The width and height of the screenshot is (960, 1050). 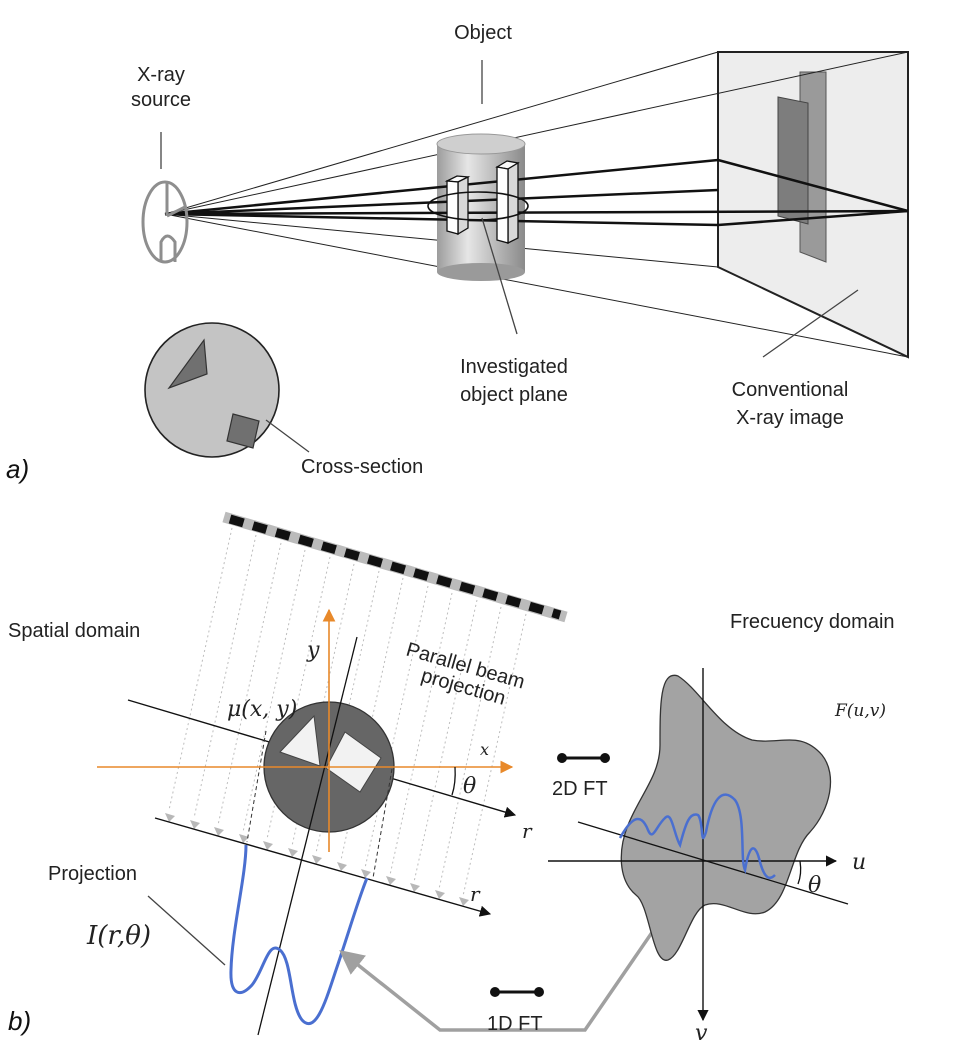 I want to click on intensity-leader, so click(x=186, y=930).